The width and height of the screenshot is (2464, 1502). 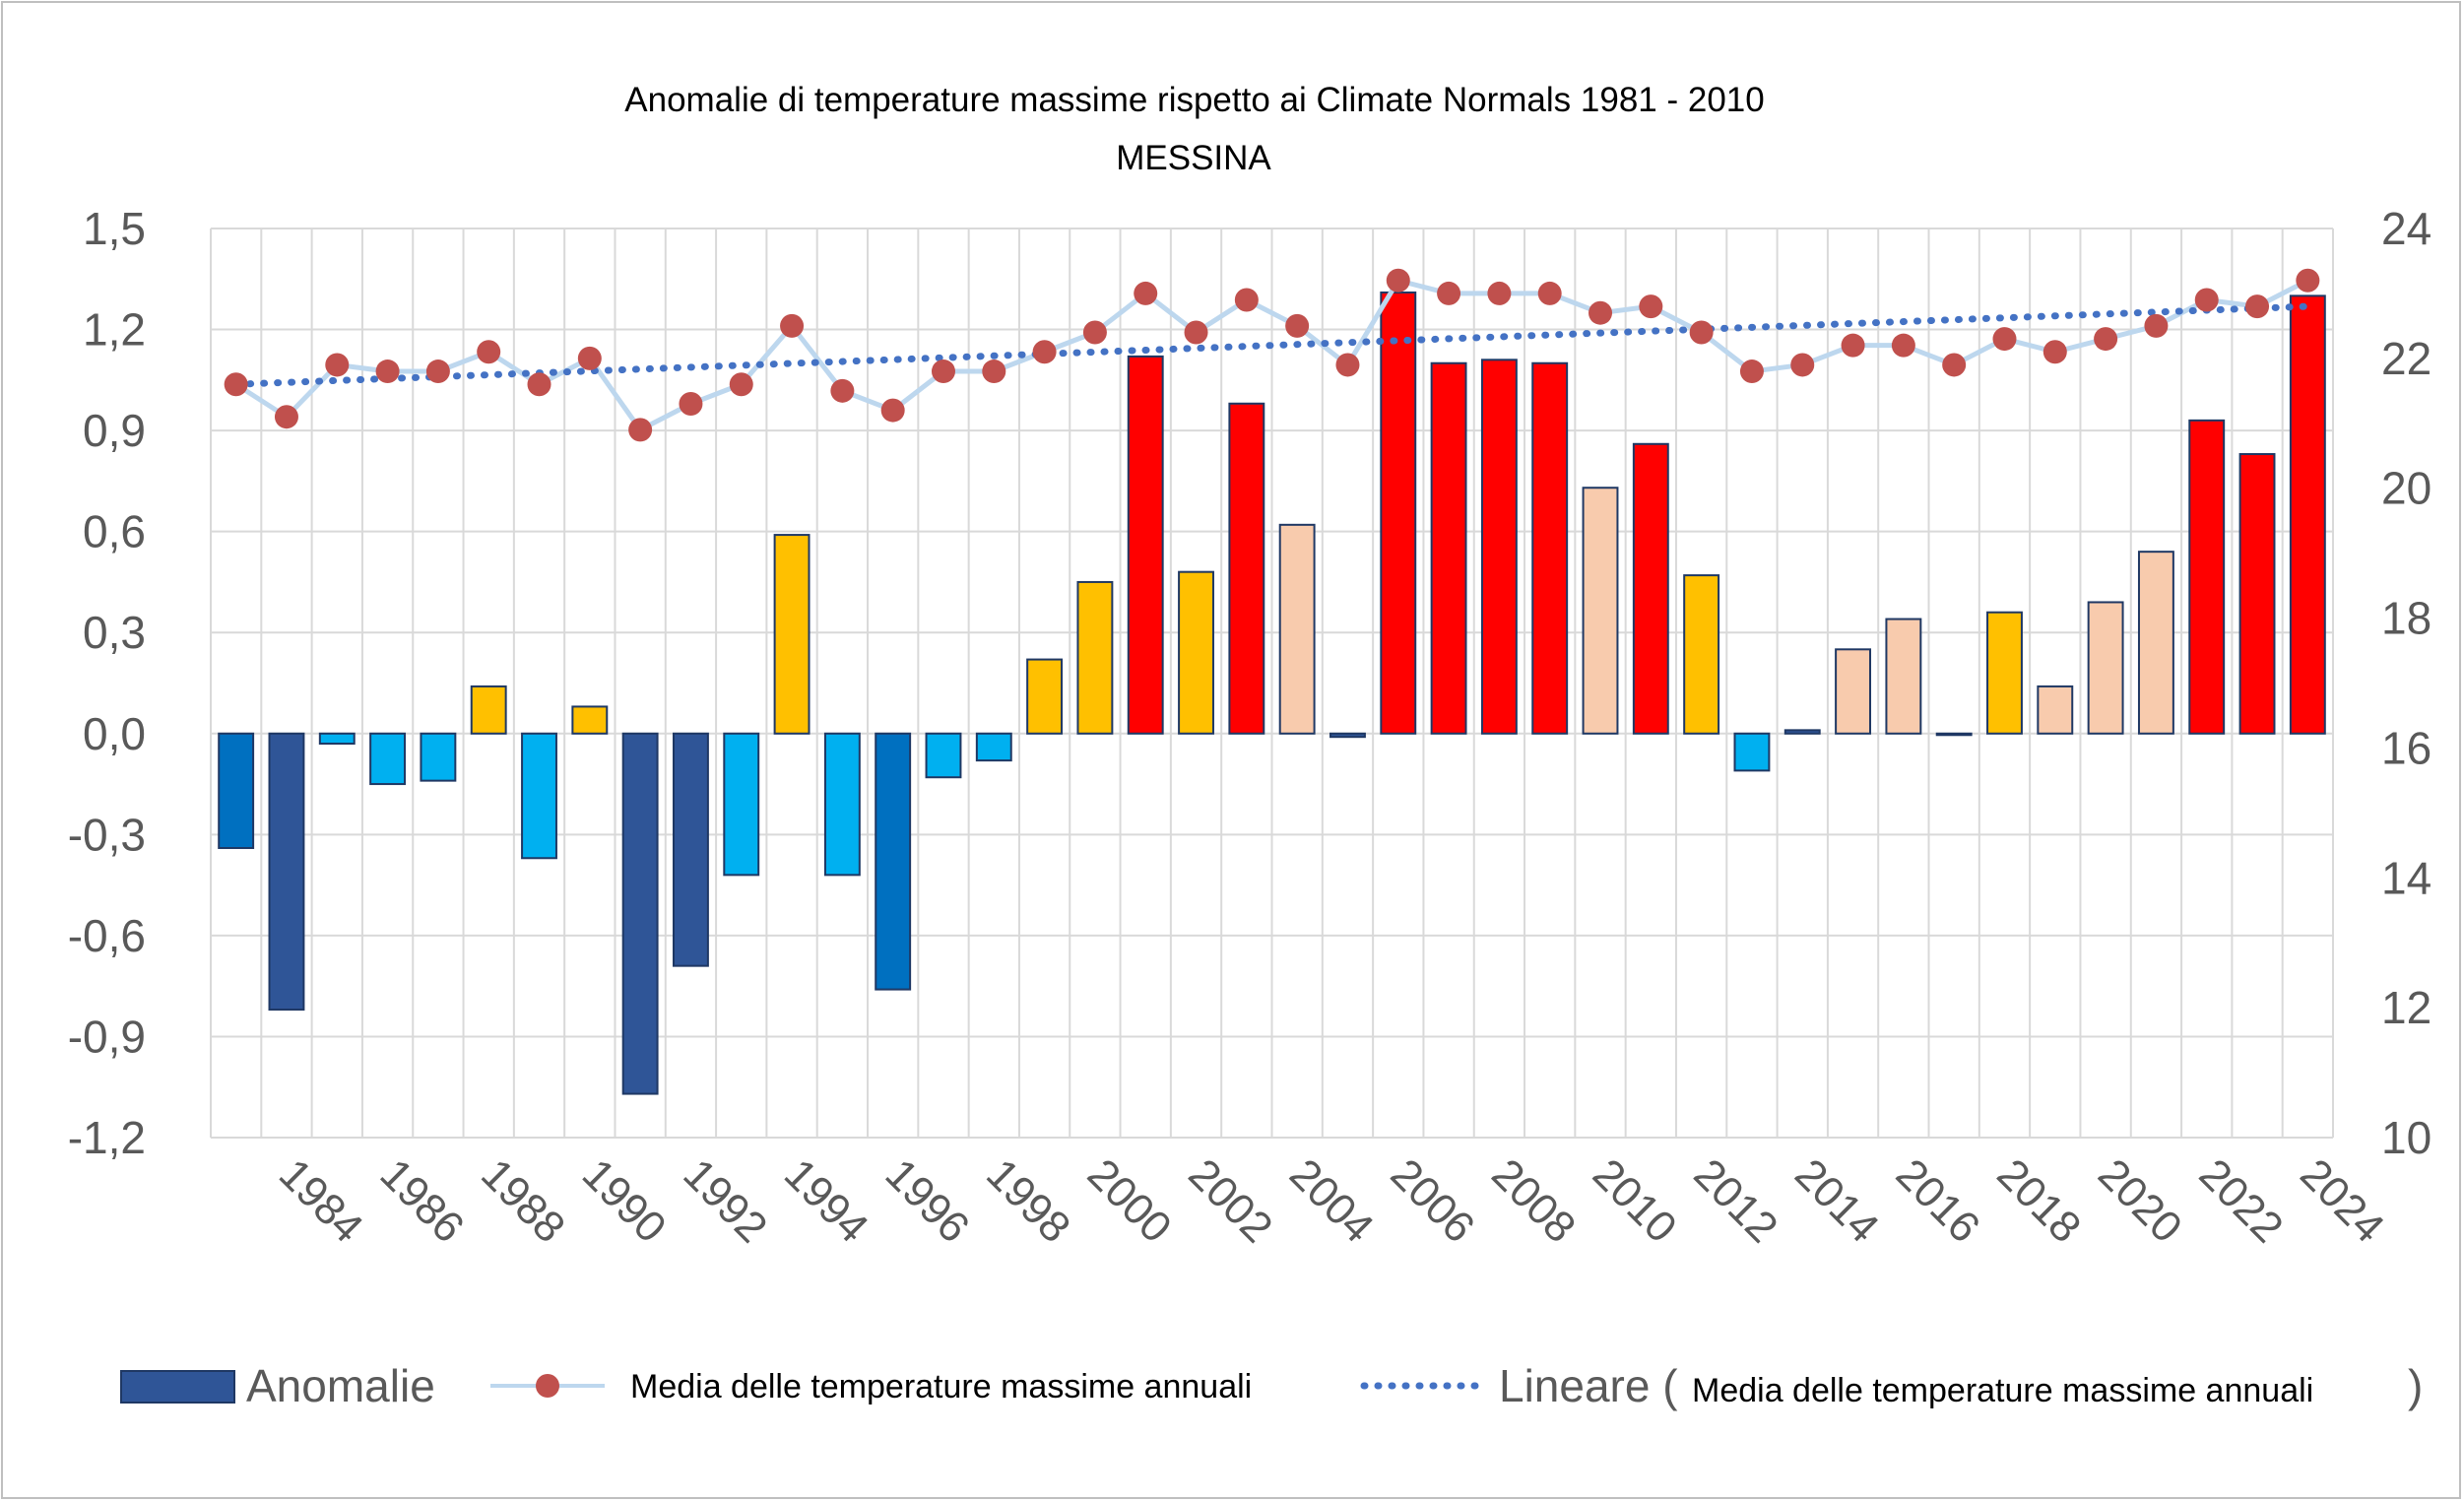 I want to click on trendline, so click(x=1271, y=345).